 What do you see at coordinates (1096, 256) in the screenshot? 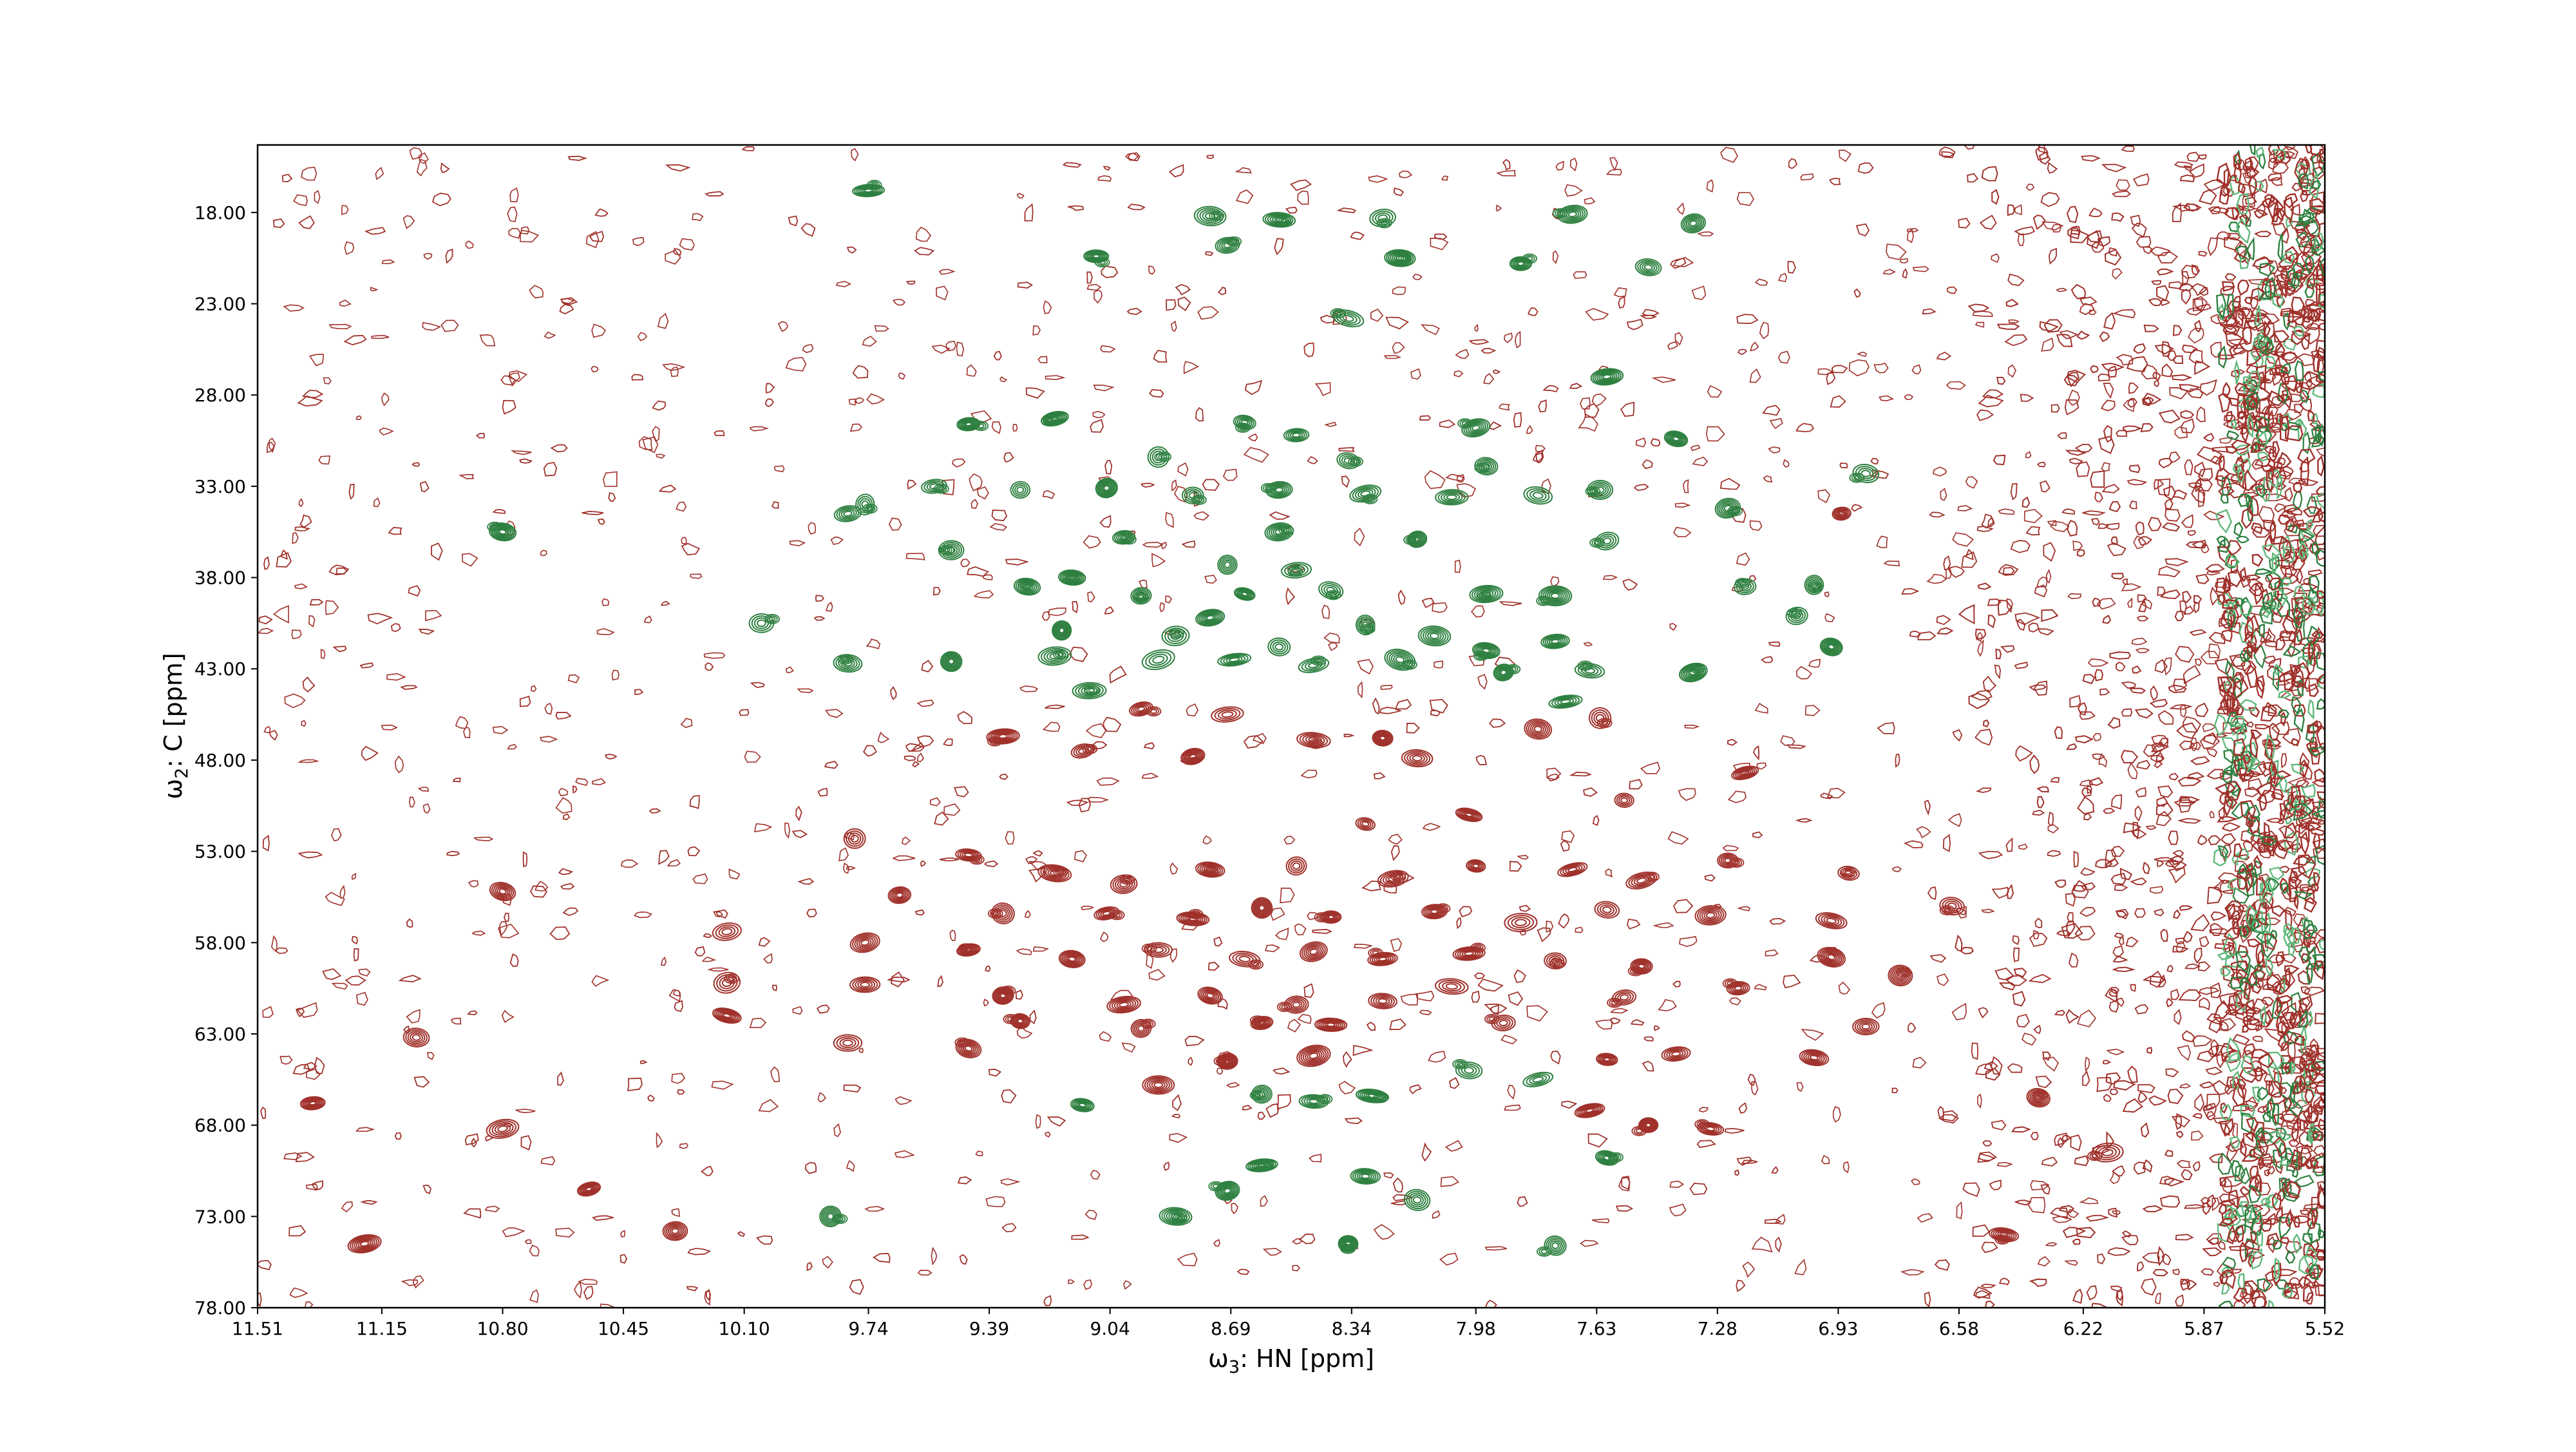
I see `contour-level` at bounding box center [1096, 256].